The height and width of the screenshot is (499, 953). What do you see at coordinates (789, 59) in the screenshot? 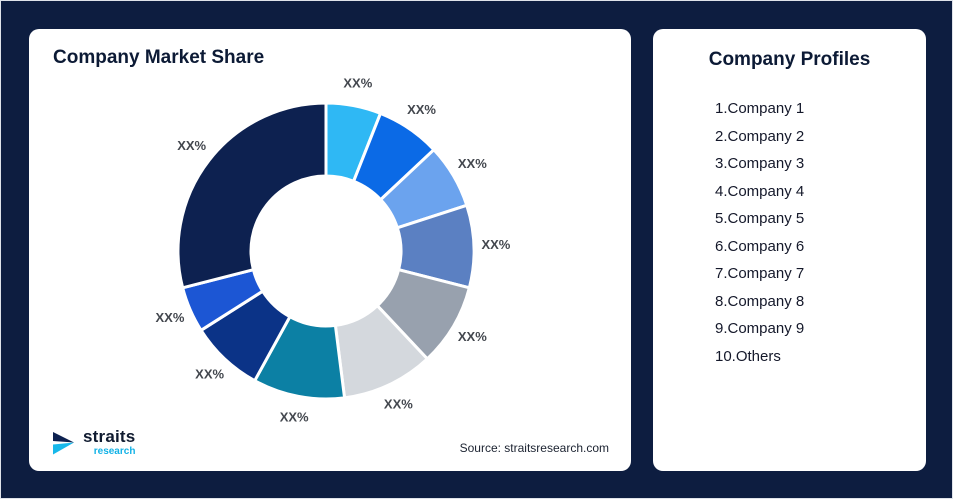
I see `profiles-title: Company Profiles` at bounding box center [789, 59].